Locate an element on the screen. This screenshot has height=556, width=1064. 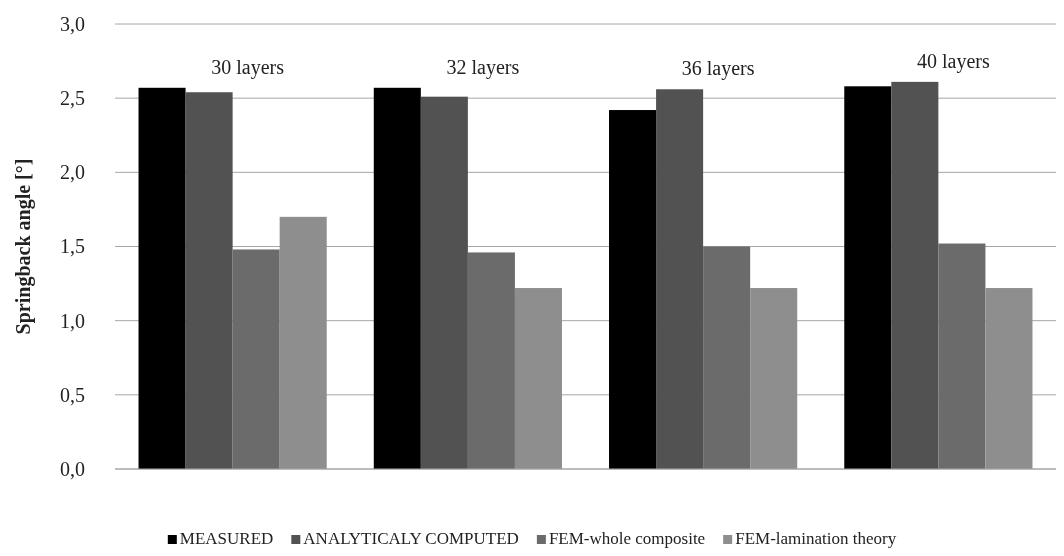
y-tick-label: 0,0 is located at coordinates (72, 468).